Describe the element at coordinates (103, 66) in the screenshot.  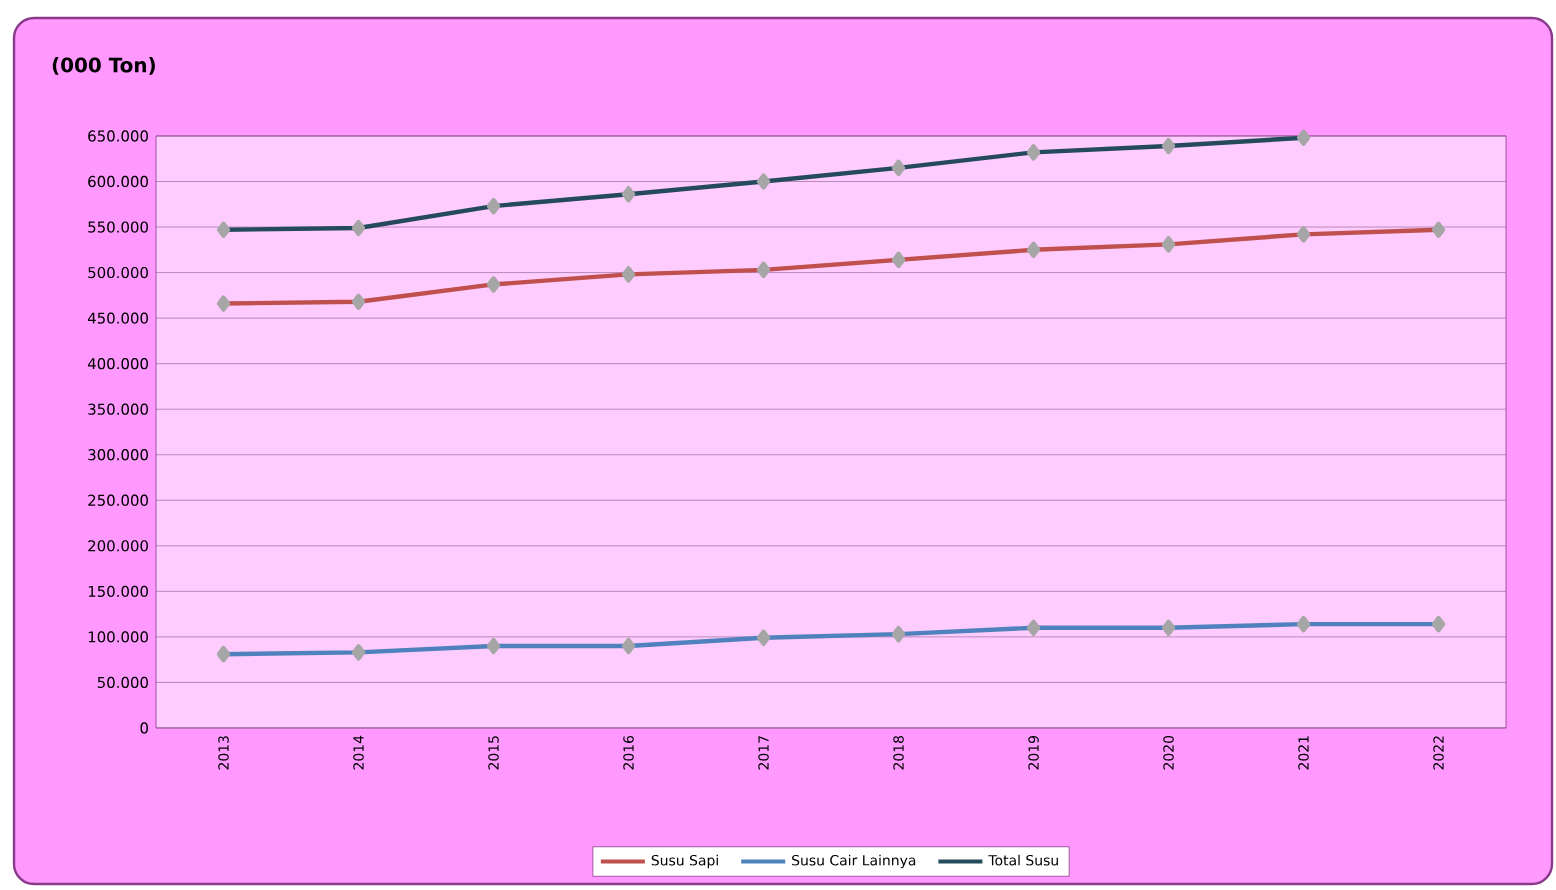
I see `chart-title: (000 Ton)` at that location.